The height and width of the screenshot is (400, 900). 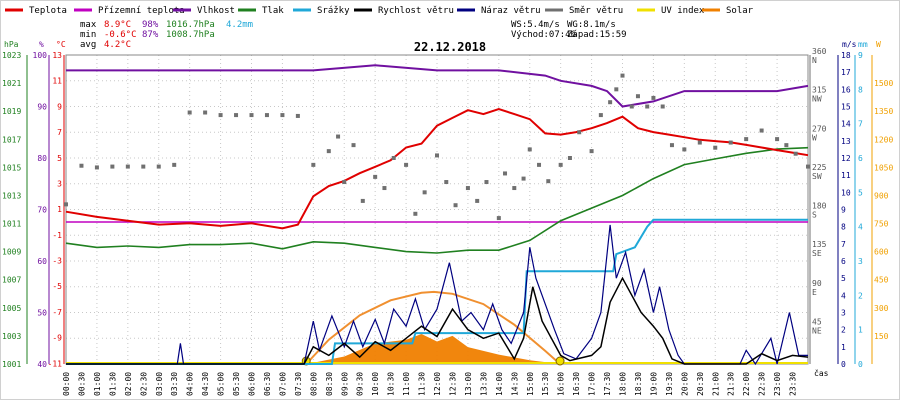 I want to click on x-tick: 20:00, so click(x=684, y=384).